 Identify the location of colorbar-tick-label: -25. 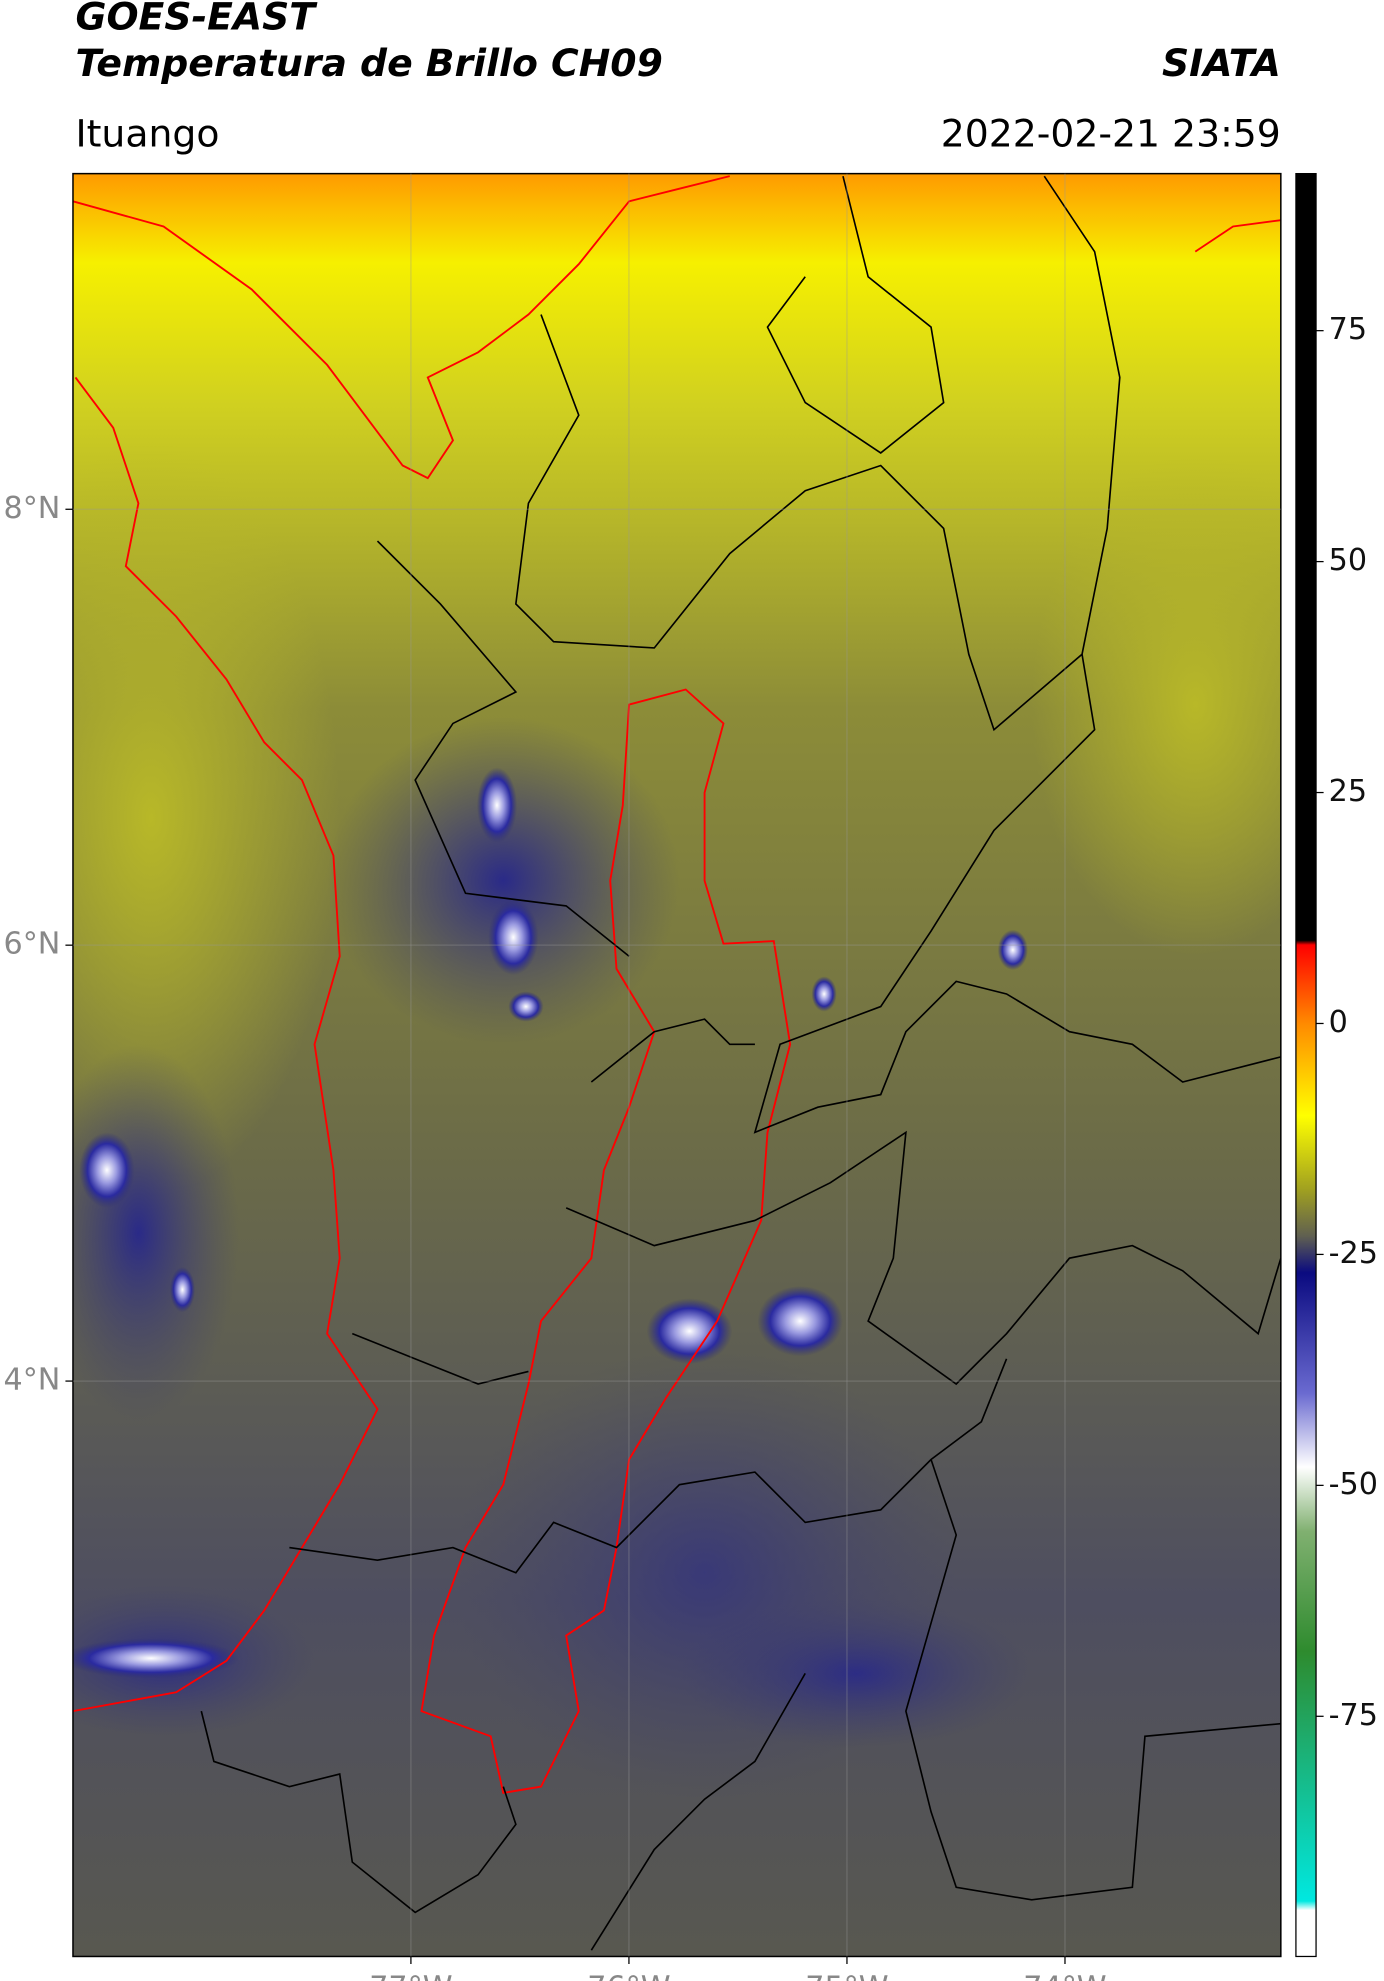
(1353, 1253).